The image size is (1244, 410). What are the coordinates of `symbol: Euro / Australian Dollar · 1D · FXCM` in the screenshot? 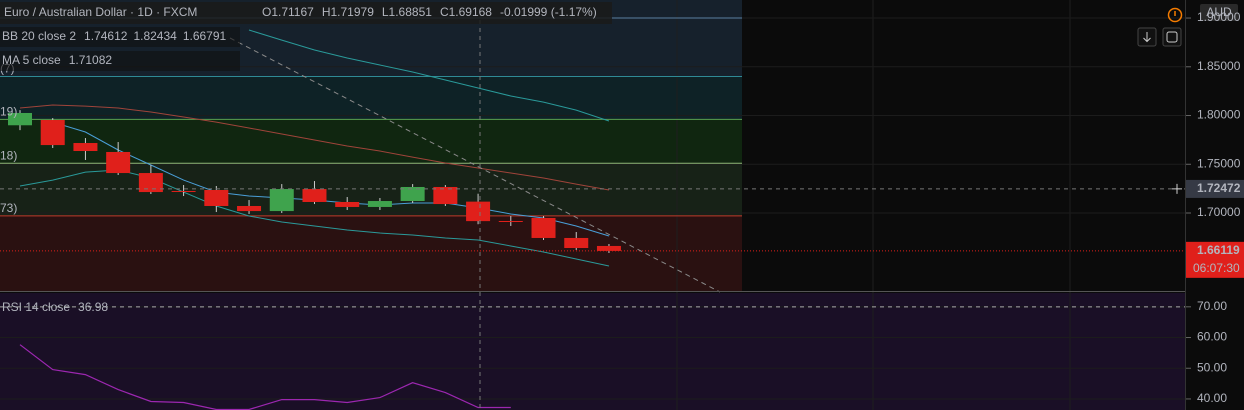 It's located at (100, 12).